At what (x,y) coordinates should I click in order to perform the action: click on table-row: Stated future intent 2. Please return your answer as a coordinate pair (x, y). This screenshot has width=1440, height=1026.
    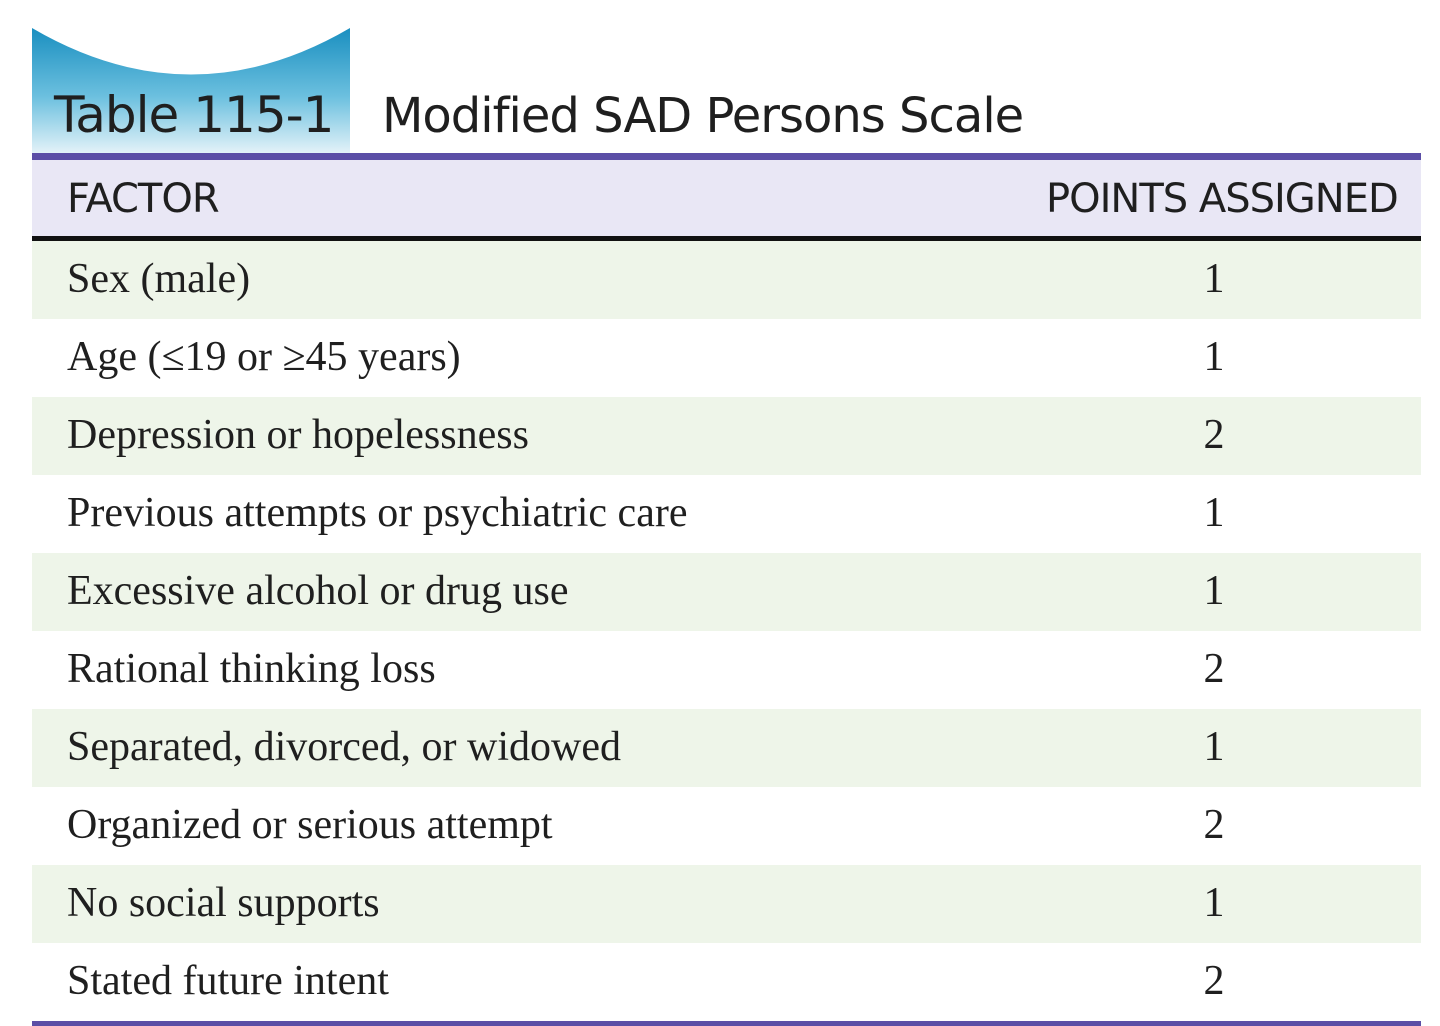
    Looking at the image, I should click on (726, 982).